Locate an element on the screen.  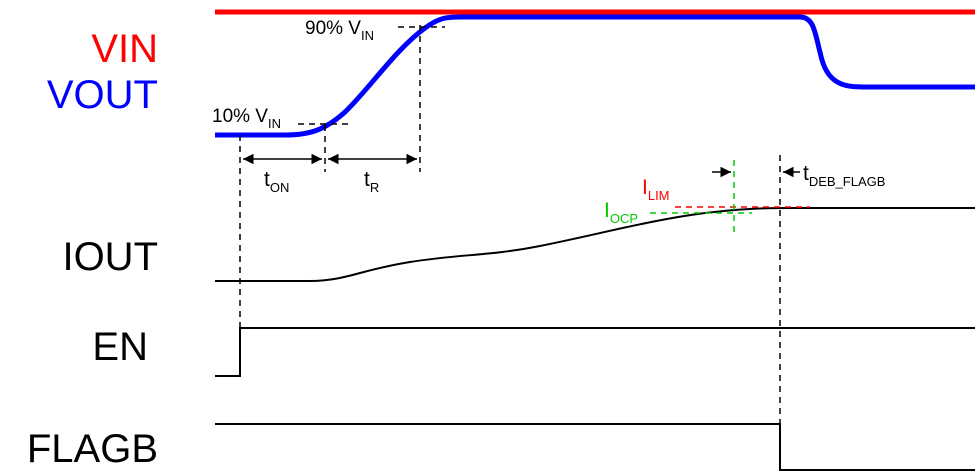
iout-trace is located at coordinates (595, 244).